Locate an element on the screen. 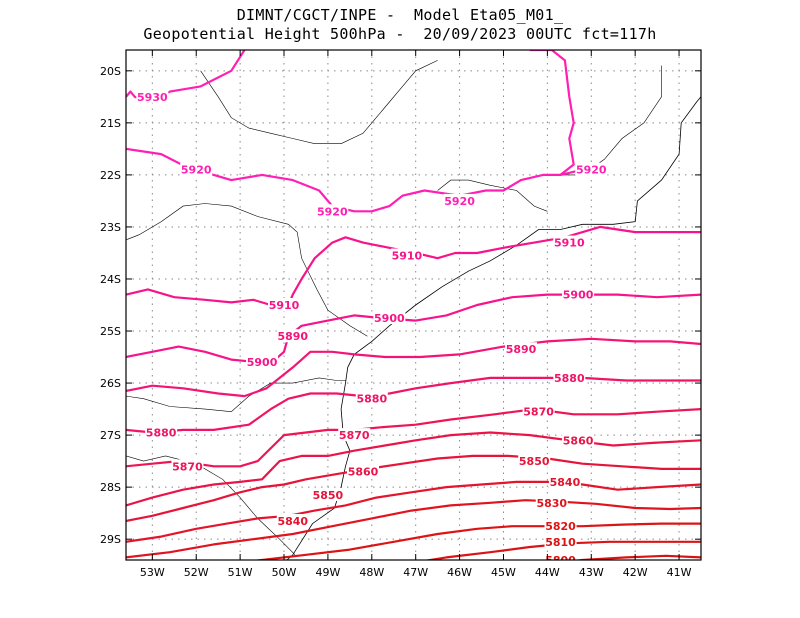 This screenshot has width=800, height=618. lon-tick-label: 49W is located at coordinates (327, 572).